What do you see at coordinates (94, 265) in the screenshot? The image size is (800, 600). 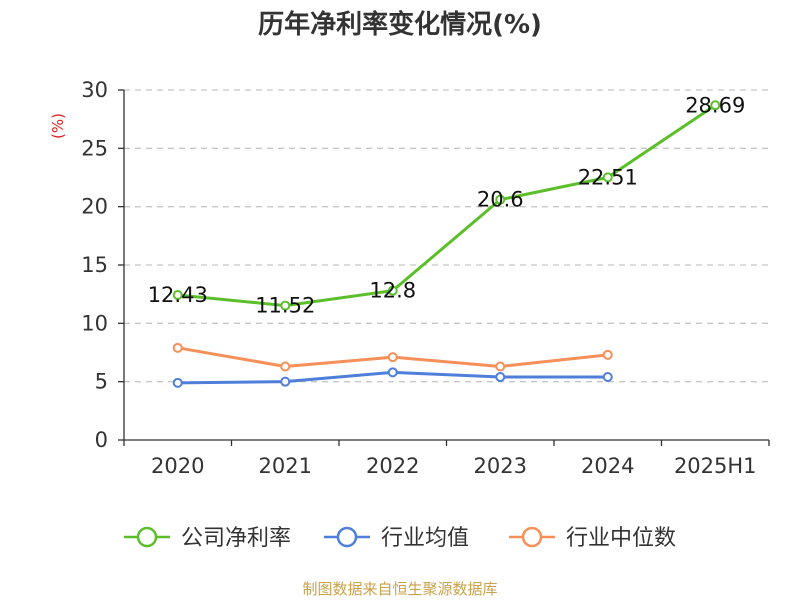 I see `y-tick-label: 15` at bounding box center [94, 265].